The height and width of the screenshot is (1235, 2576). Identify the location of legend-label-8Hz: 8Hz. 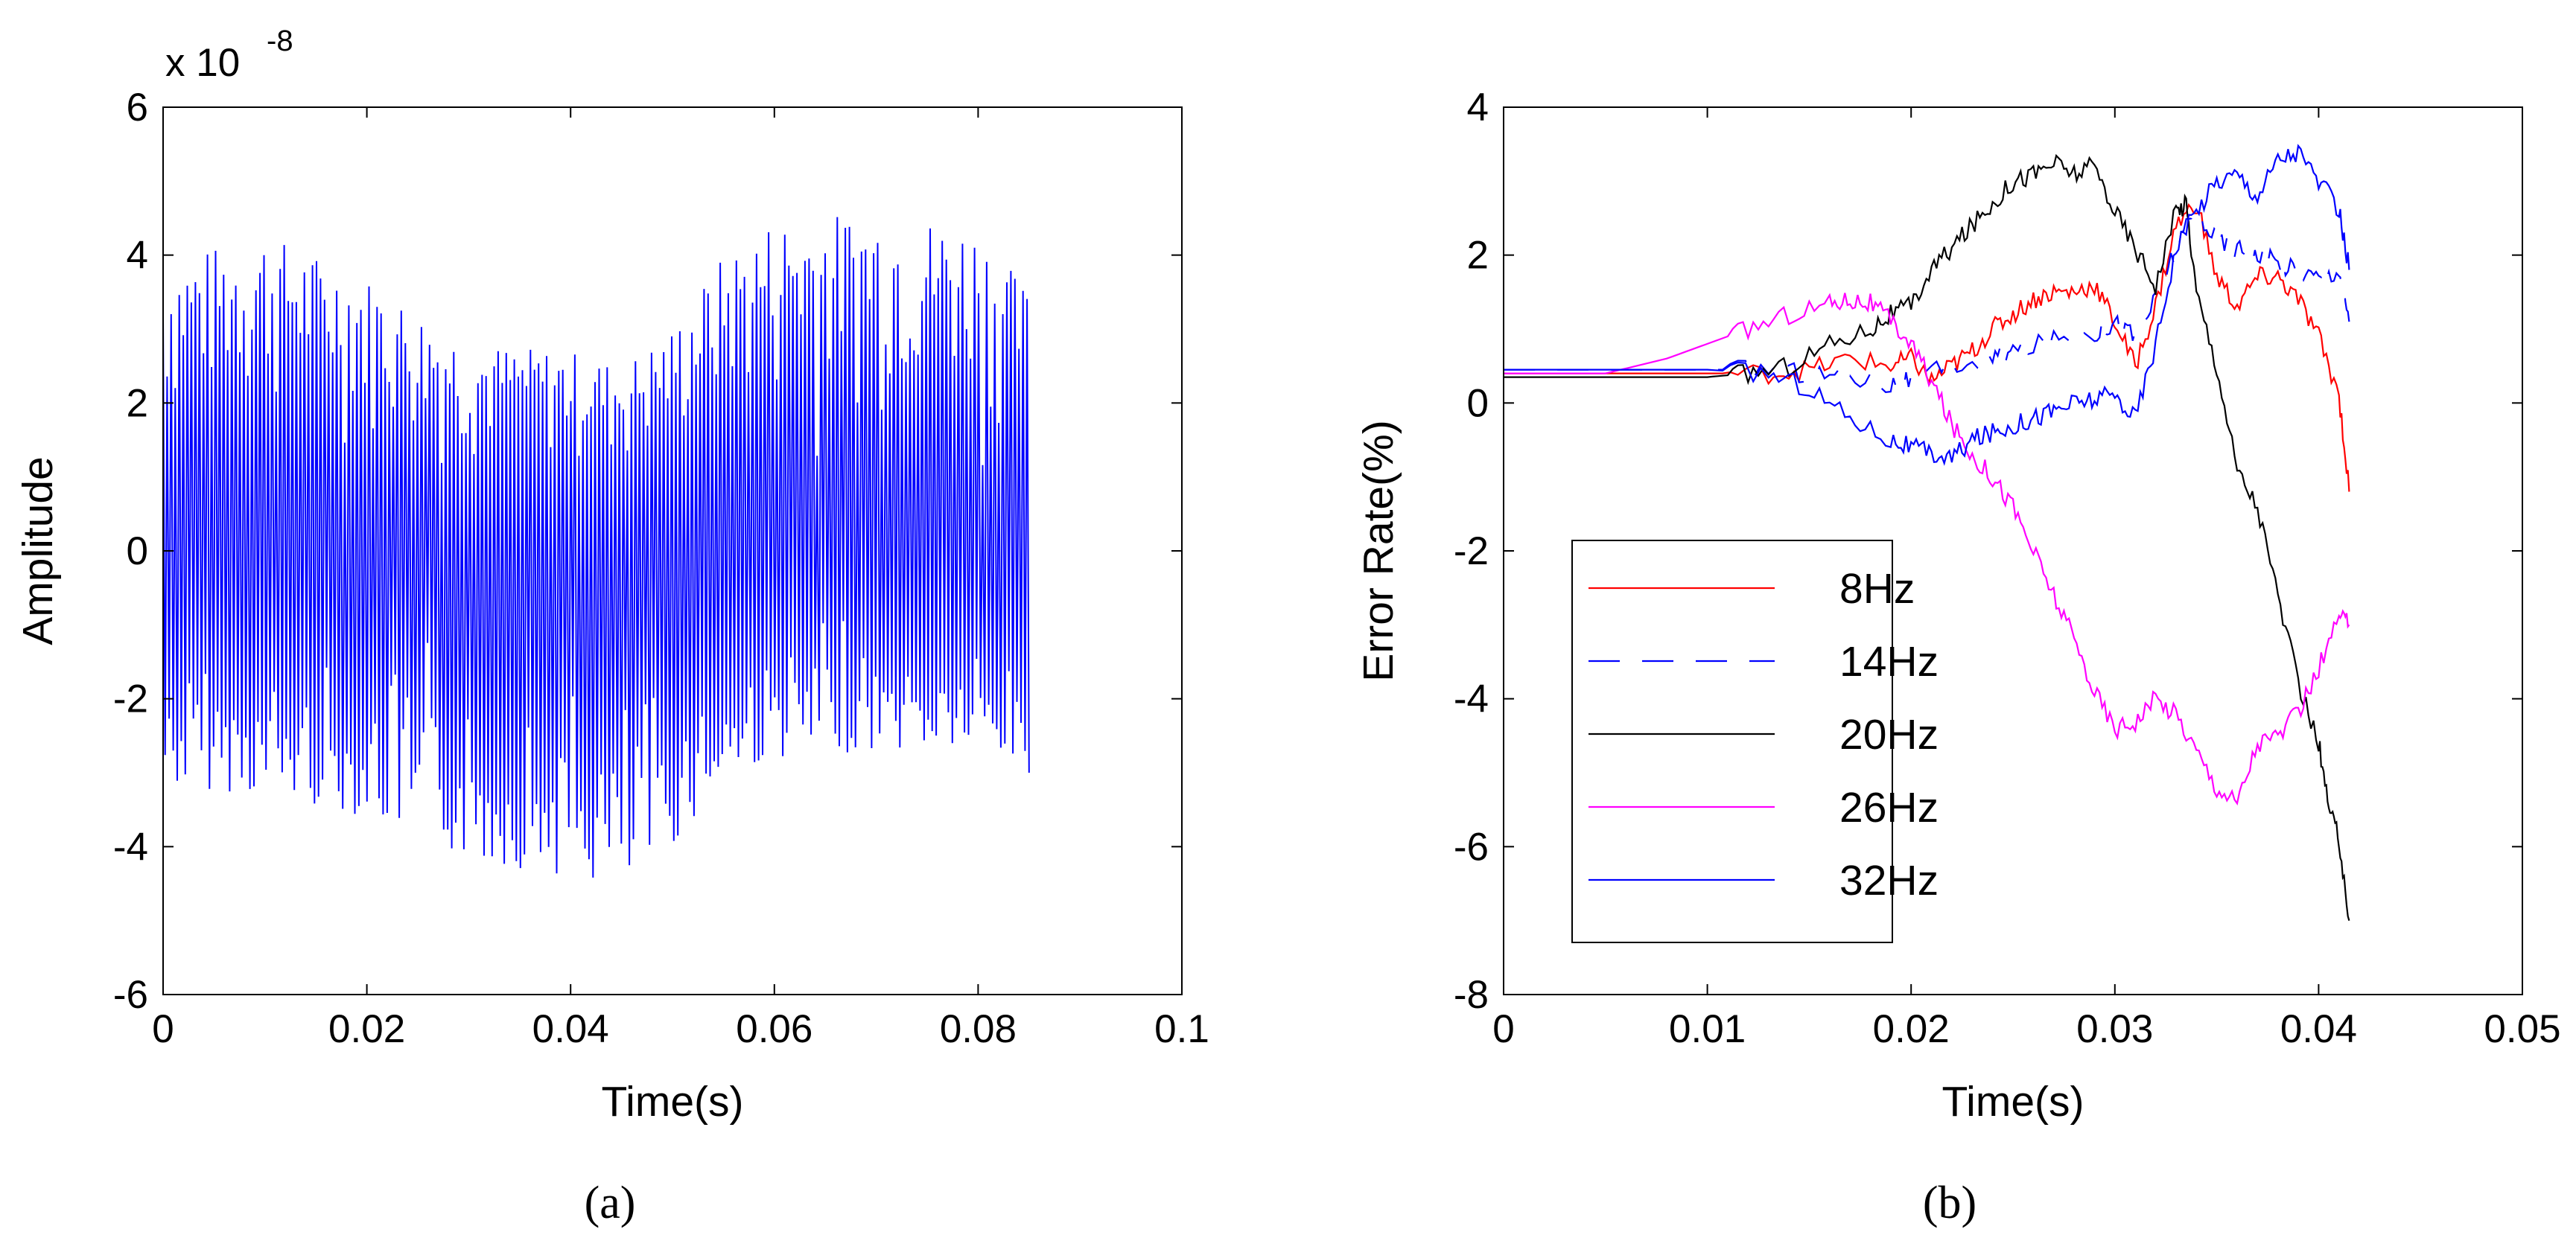
(1877, 589).